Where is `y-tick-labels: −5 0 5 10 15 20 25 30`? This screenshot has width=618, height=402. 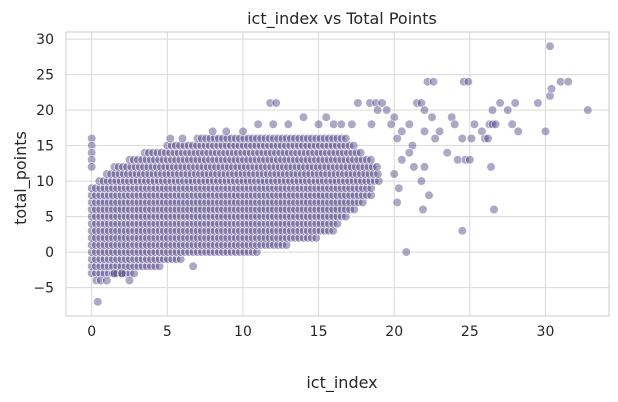 y-tick-labels: −5 0 5 10 15 20 25 30 is located at coordinates (43, 164).